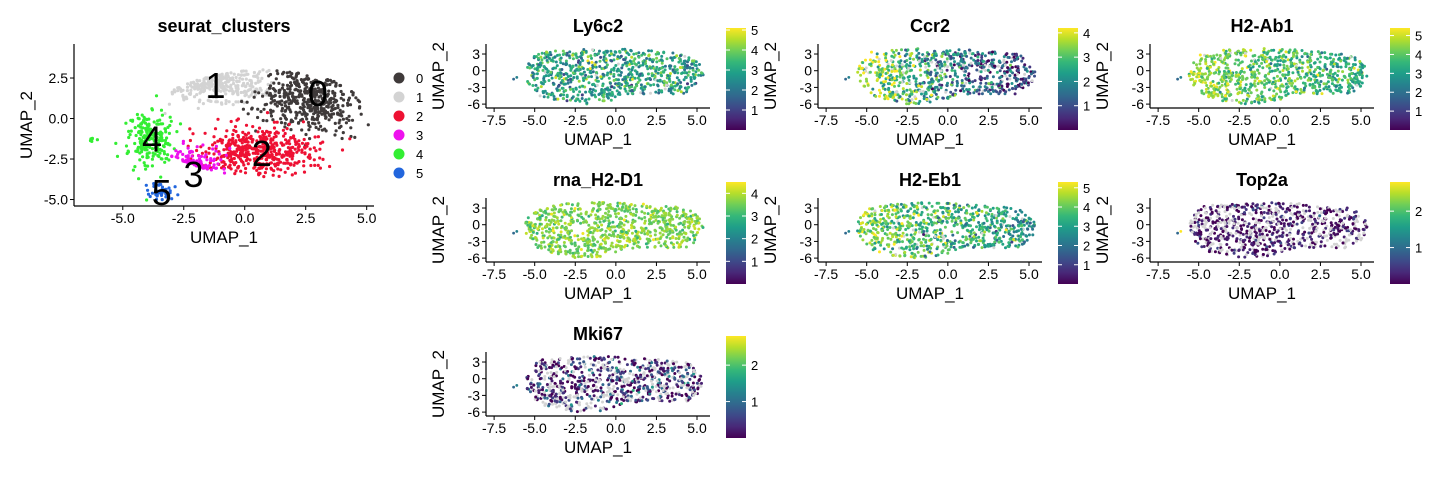 The height and width of the screenshot is (480, 1440). I want to click on x-tick-label: 2.5, so click(657, 274).